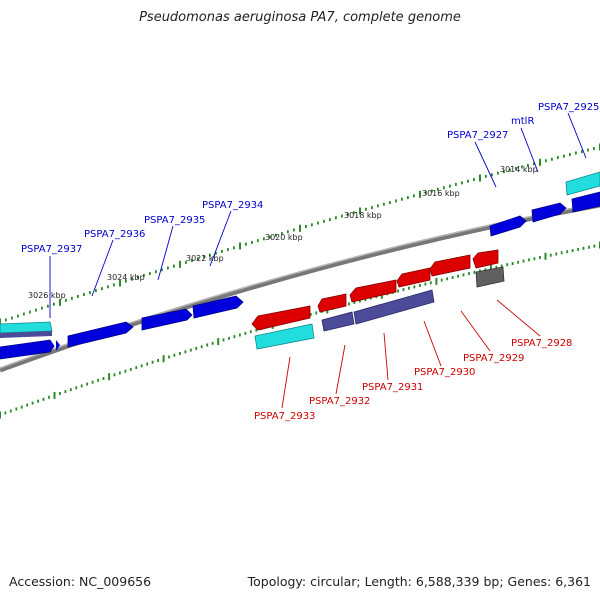 The height and width of the screenshot is (600, 600). I want to click on gene-label: PSPA7_2929, so click(493, 358).